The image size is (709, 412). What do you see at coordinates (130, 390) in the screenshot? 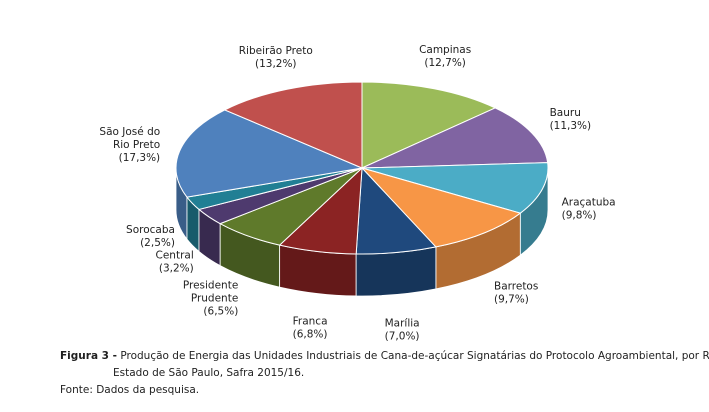
I see `caption-source: Fonte: Dados da pesquisa.` at bounding box center [130, 390].